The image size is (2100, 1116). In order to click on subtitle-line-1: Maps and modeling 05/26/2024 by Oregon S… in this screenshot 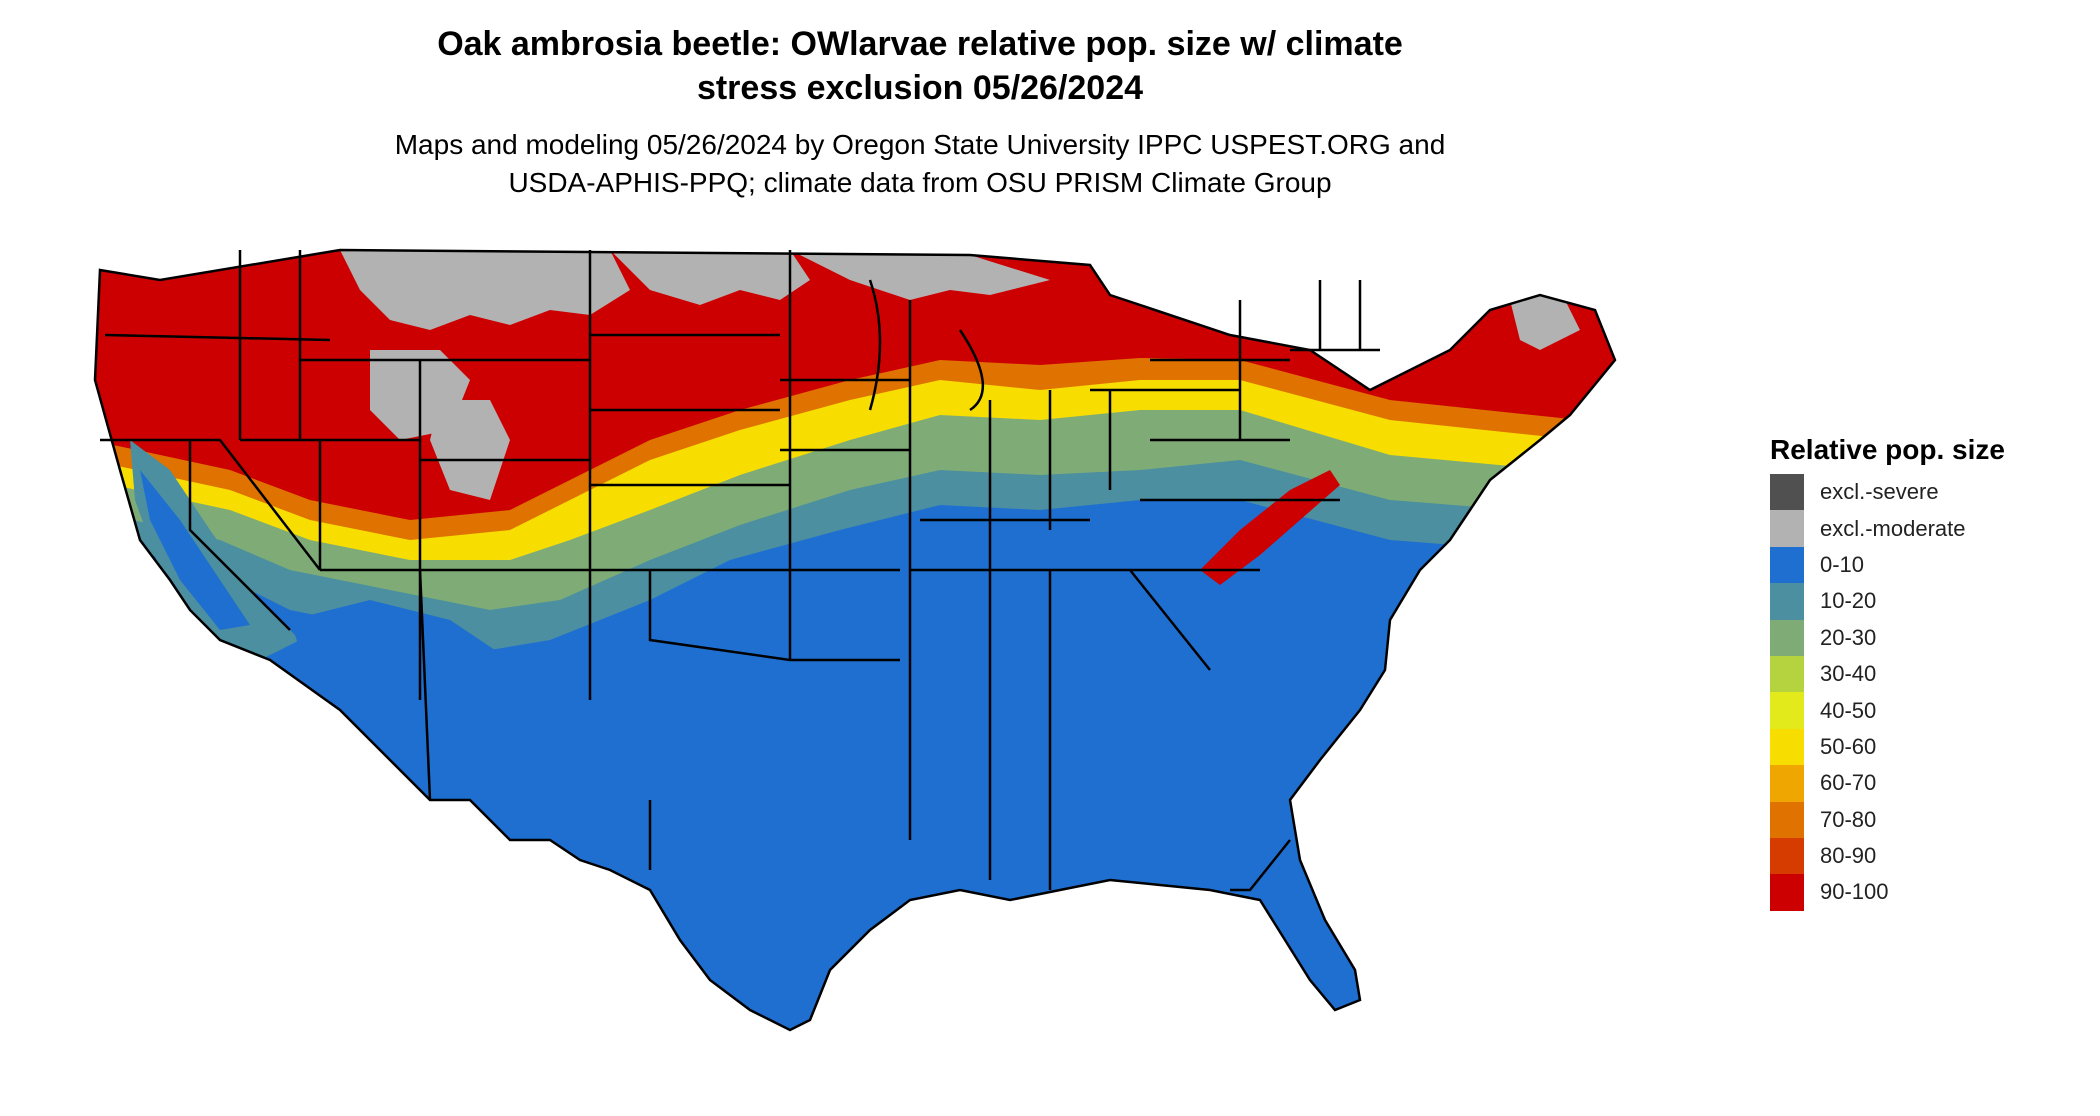, I will do `click(920, 144)`.